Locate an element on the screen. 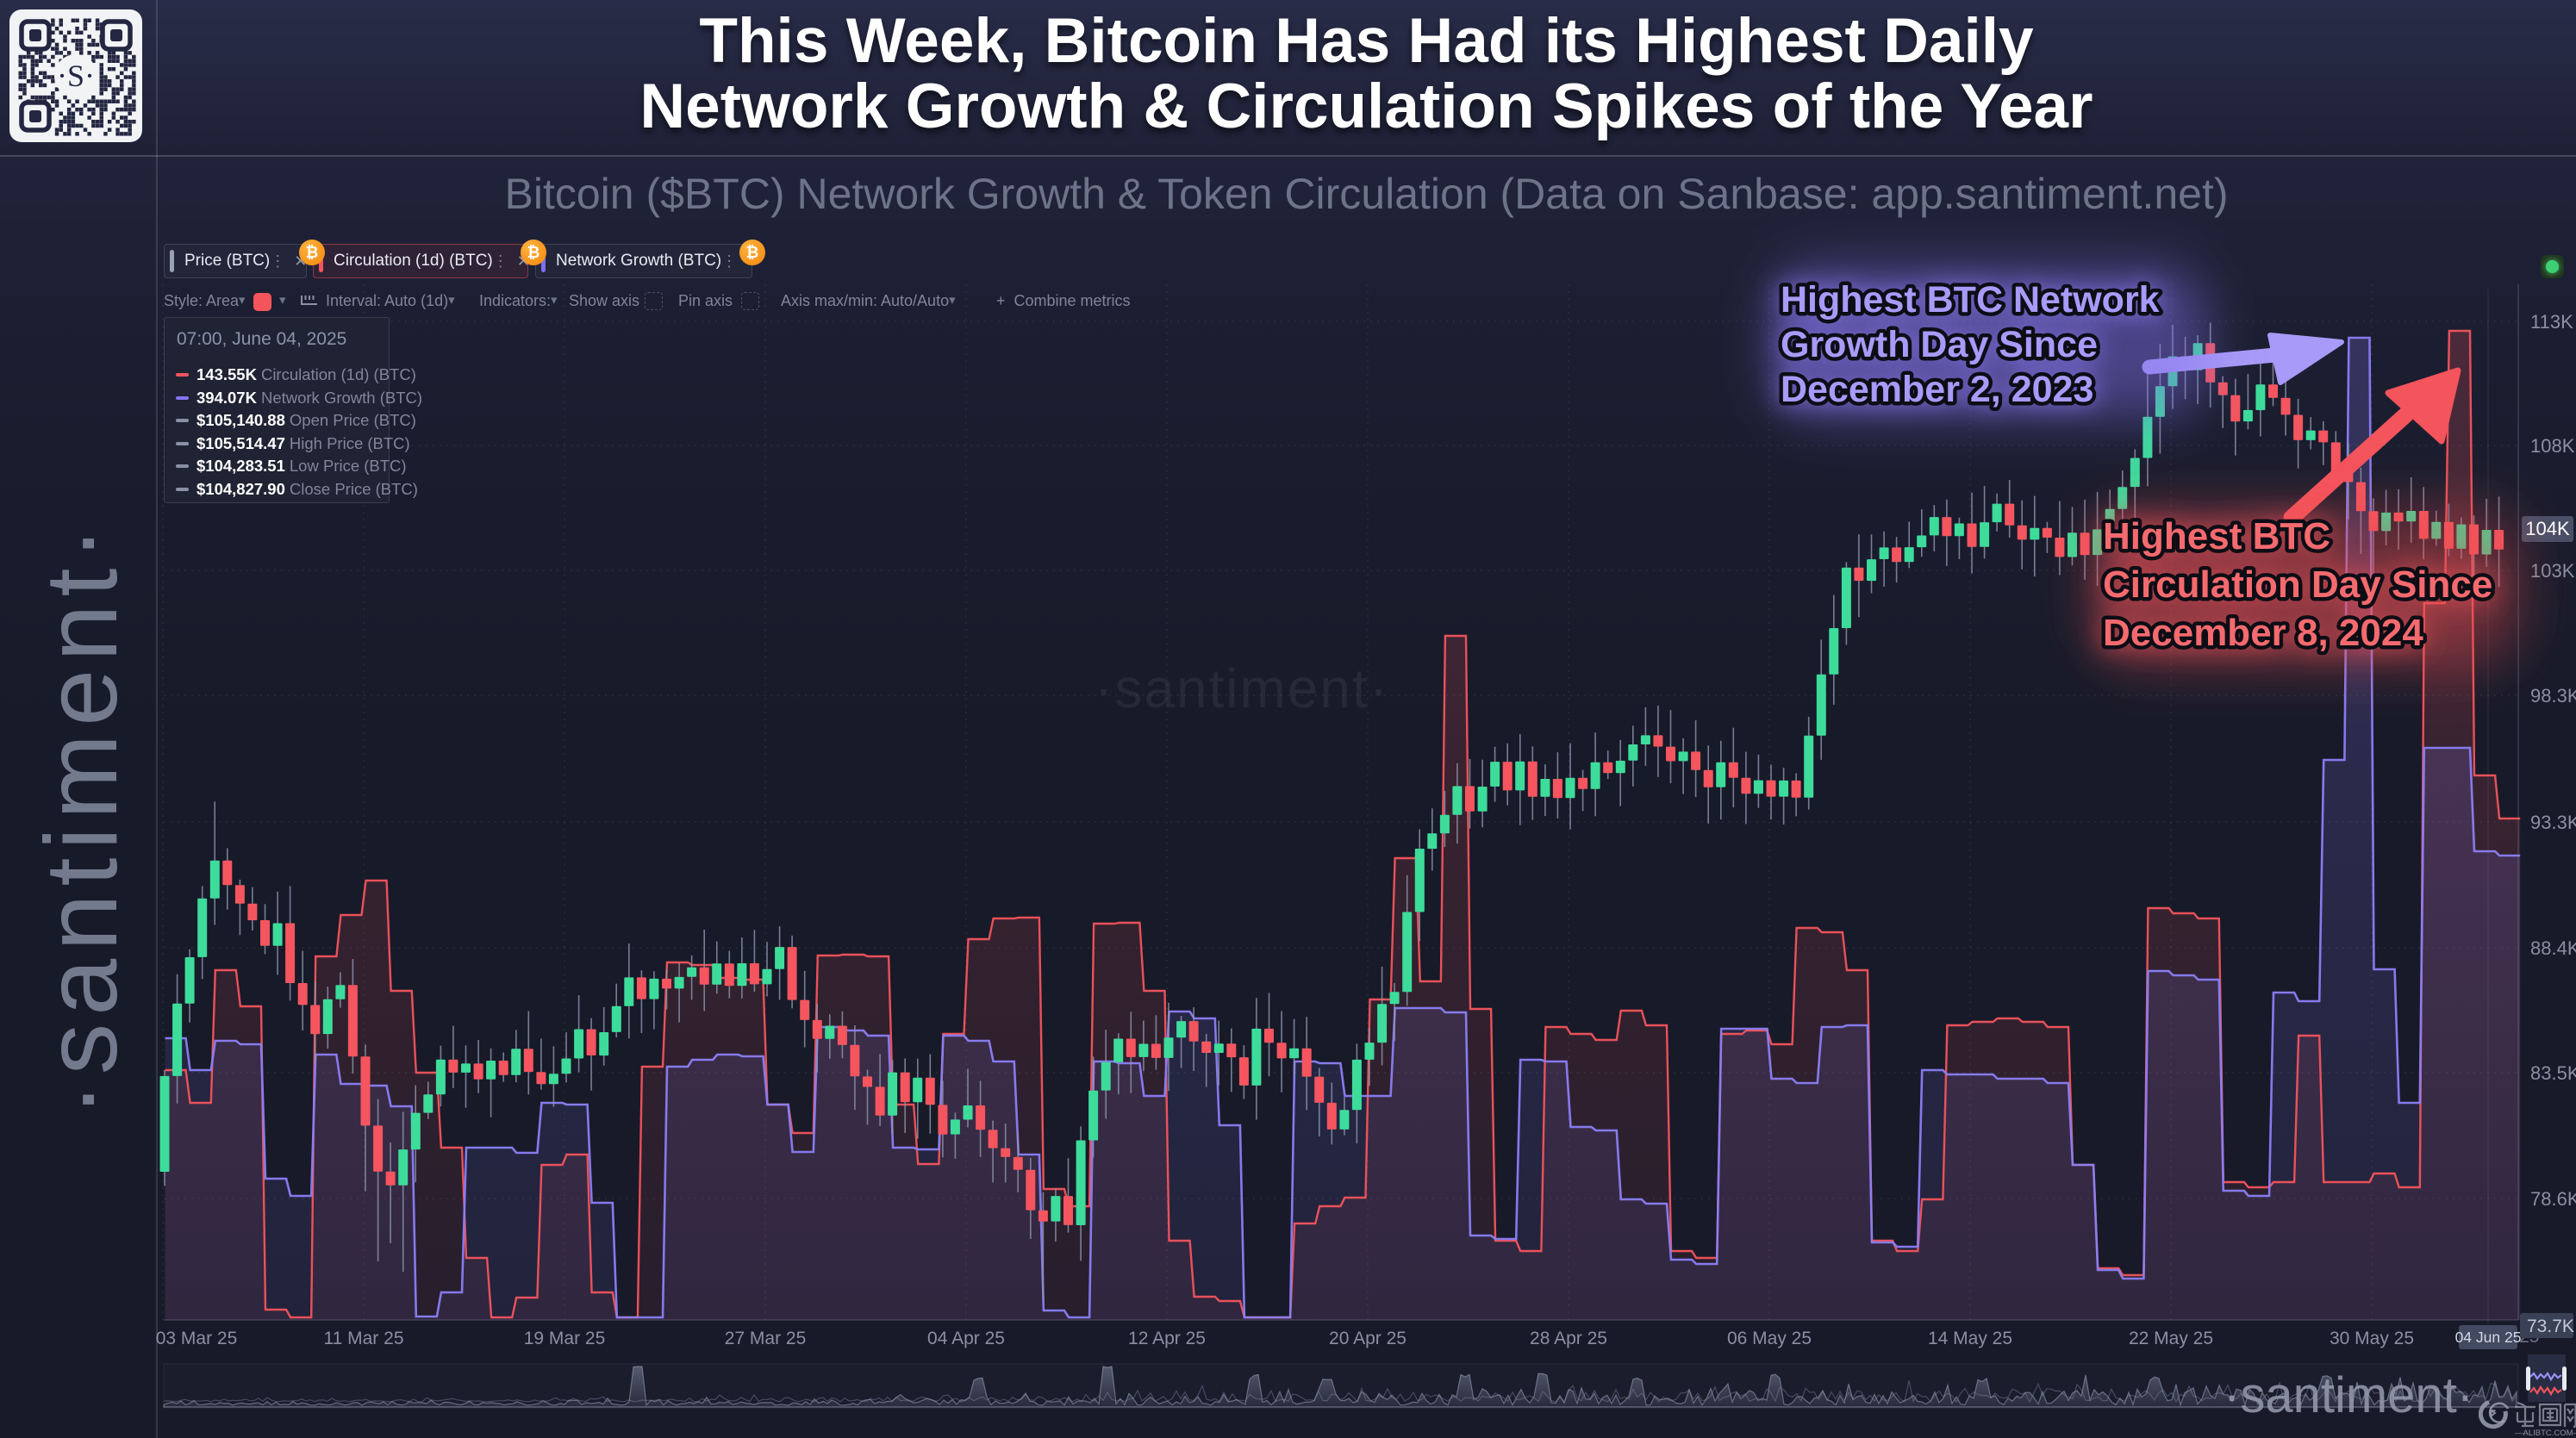 The height and width of the screenshot is (1438, 2576). svg-text: 88.4K is located at coordinates (2553, 948).